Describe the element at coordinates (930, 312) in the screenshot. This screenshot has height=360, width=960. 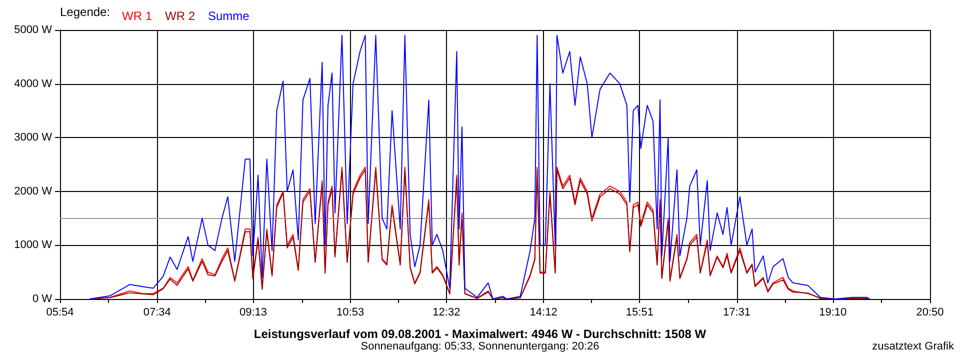
I see `x-tick-label: 20:50` at that location.